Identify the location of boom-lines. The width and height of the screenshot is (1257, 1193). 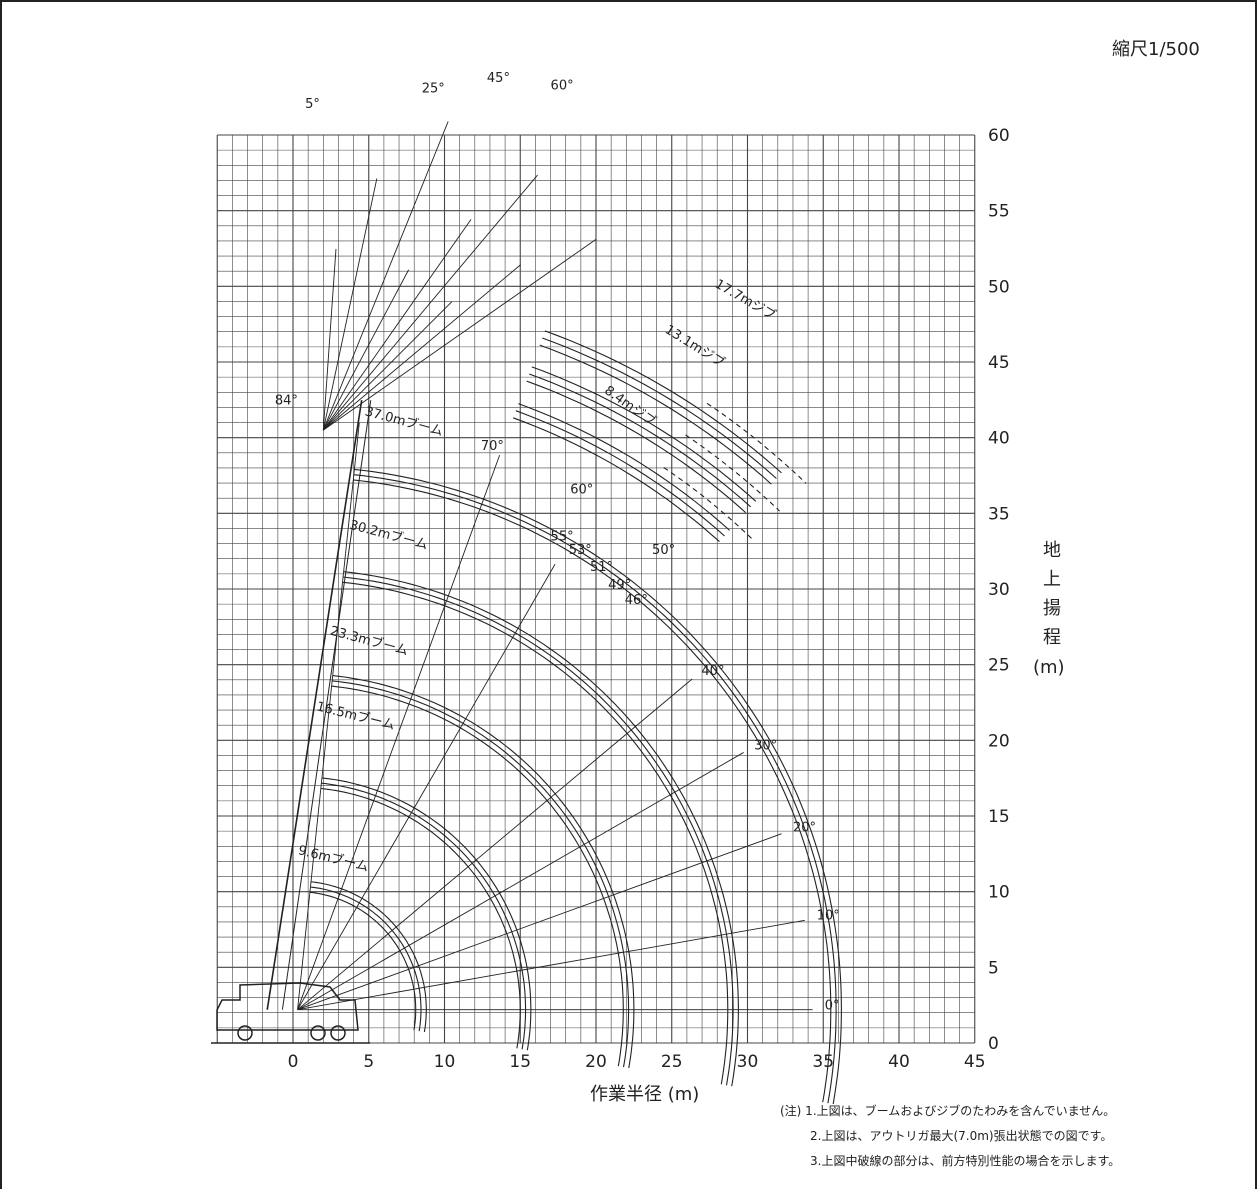
(319, 705).